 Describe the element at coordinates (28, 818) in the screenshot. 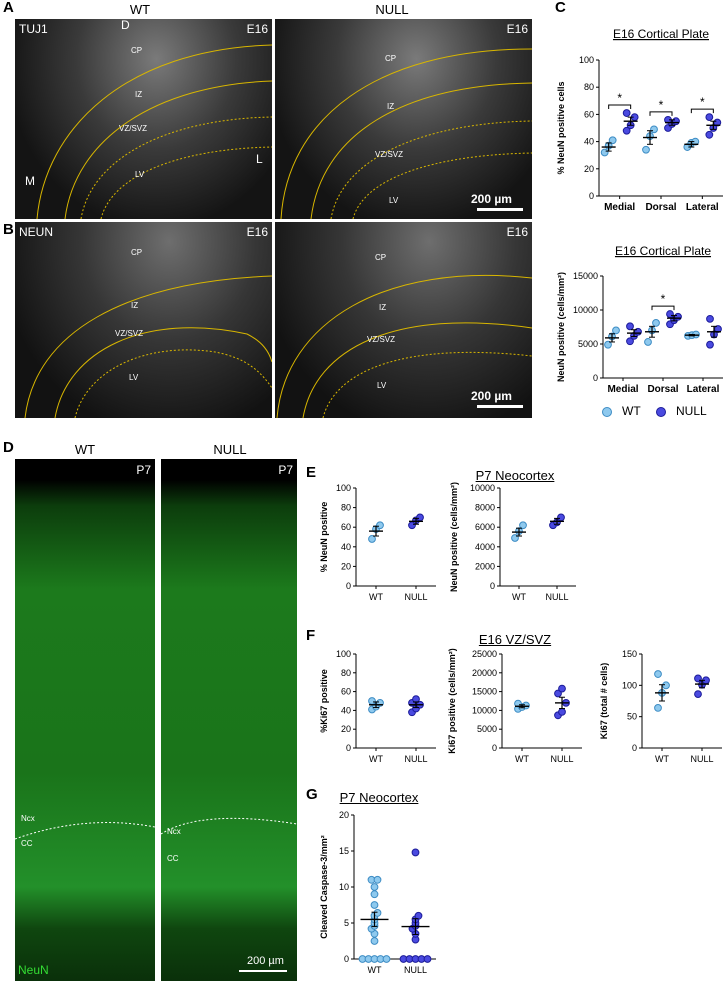

I see `ncx-label: Ncx` at that location.